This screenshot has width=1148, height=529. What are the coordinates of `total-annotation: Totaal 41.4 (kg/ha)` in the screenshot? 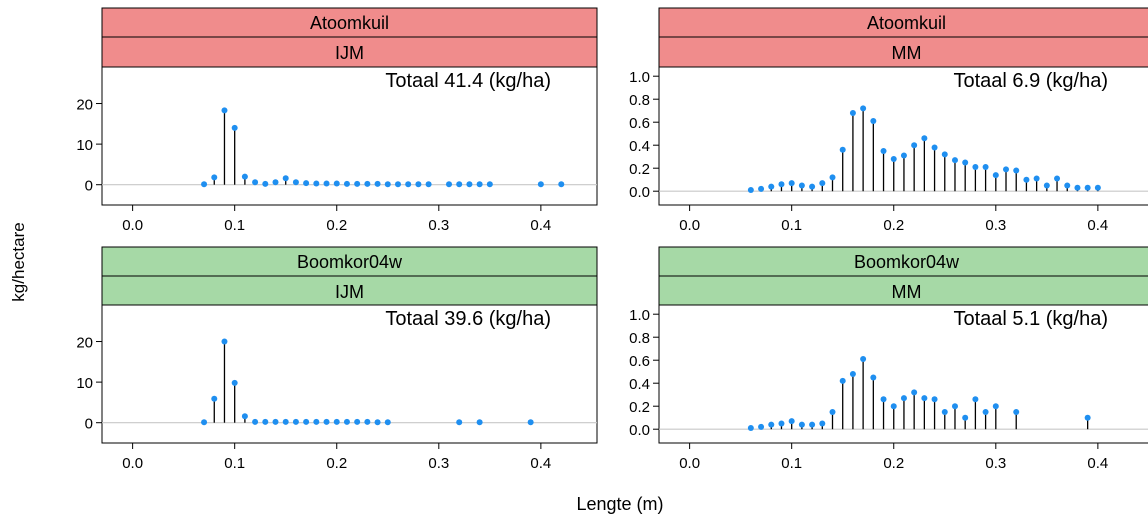 It's located at (468, 81).